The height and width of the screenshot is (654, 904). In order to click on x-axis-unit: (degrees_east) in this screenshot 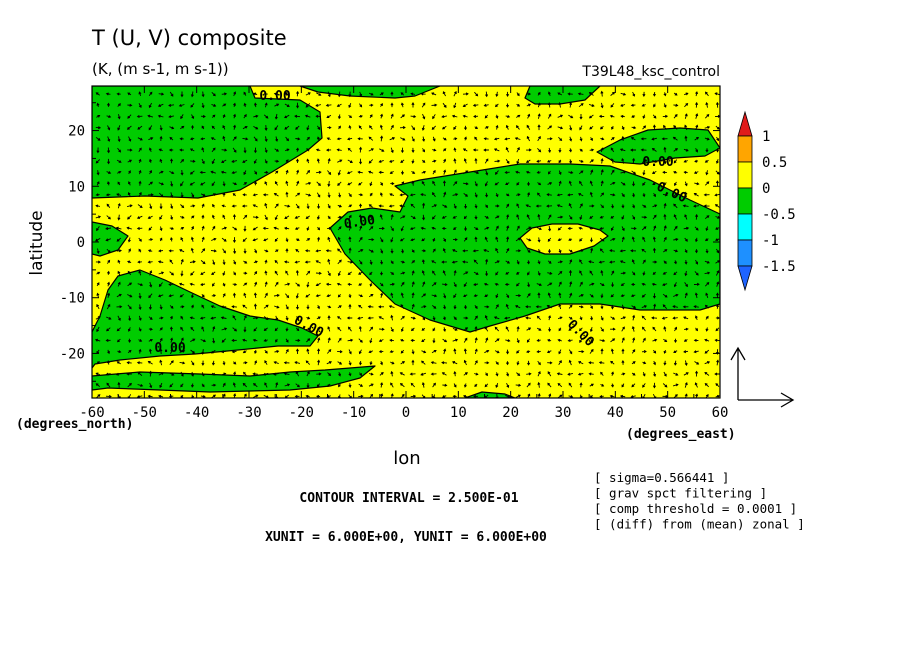, I will do `click(681, 434)`.